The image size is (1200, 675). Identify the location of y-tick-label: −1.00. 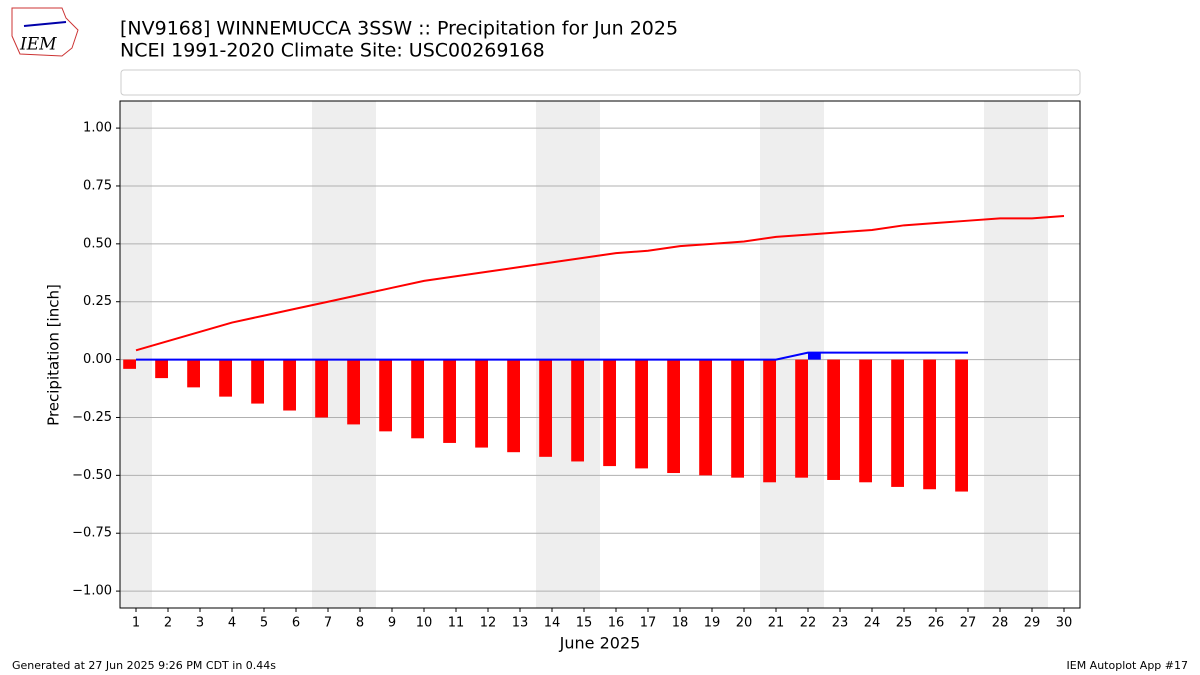
(92, 591).